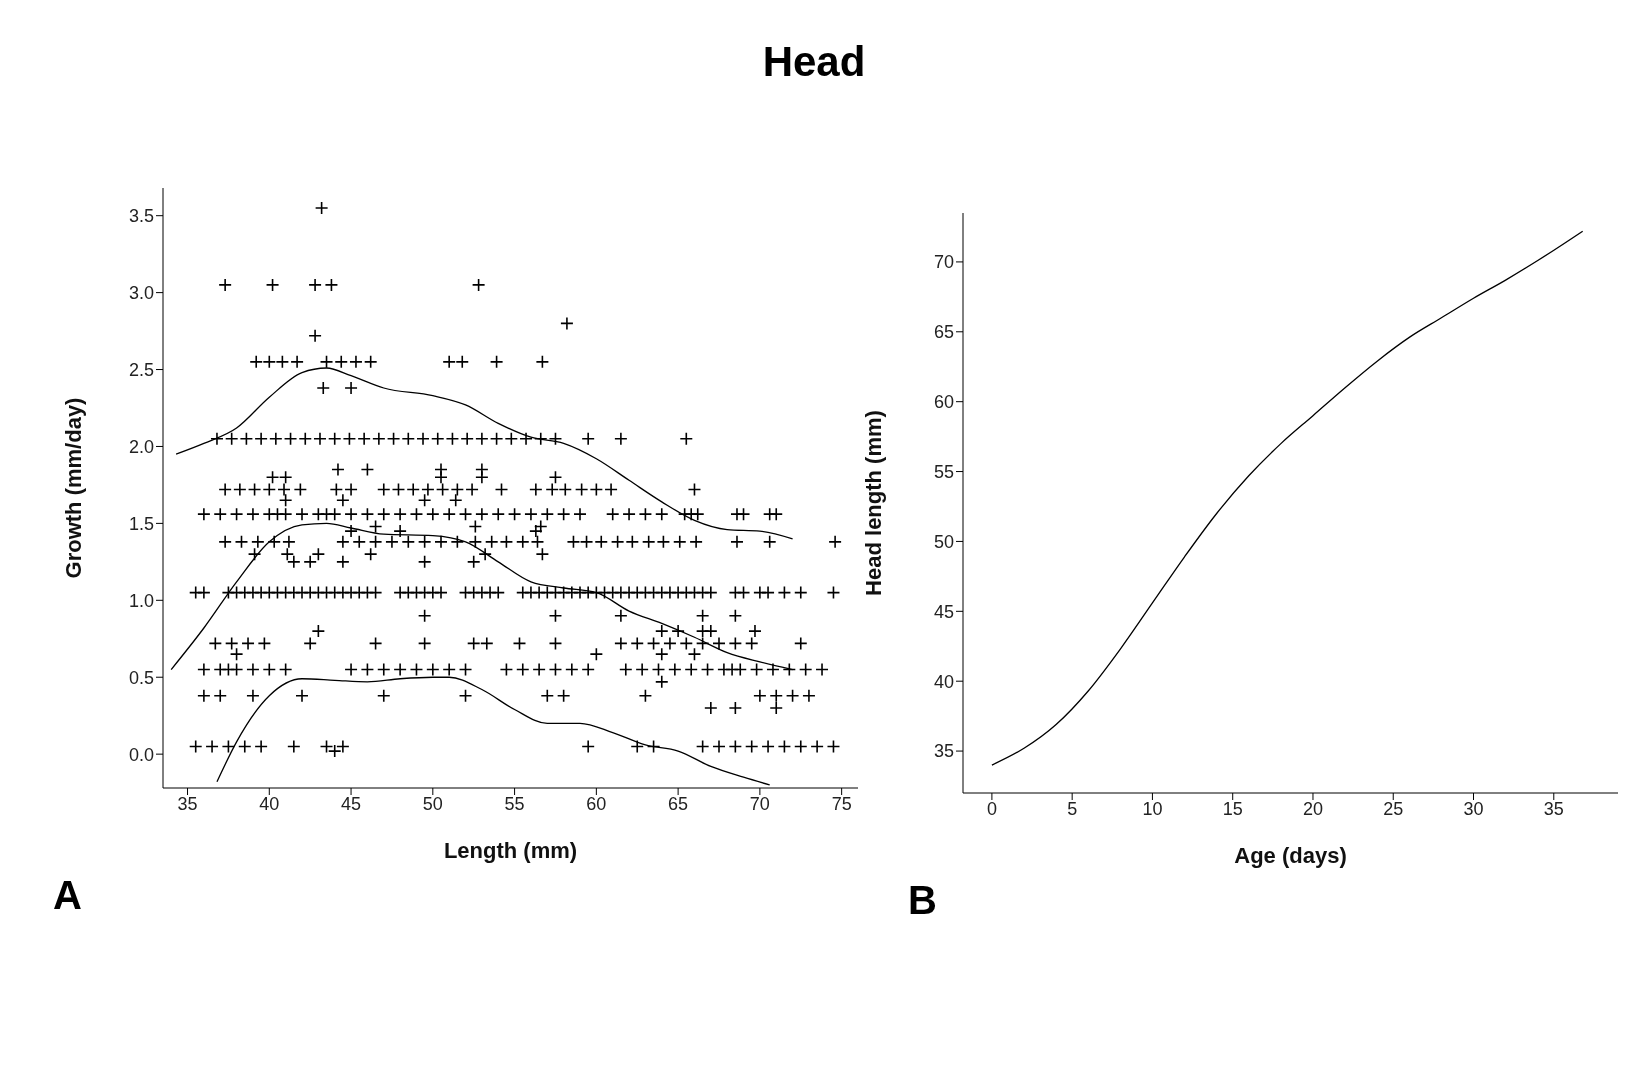 This screenshot has height=1066, width=1628. What do you see at coordinates (943, 332) in the screenshot?
I see `y-tick-label: 65` at bounding box center [943, 332].